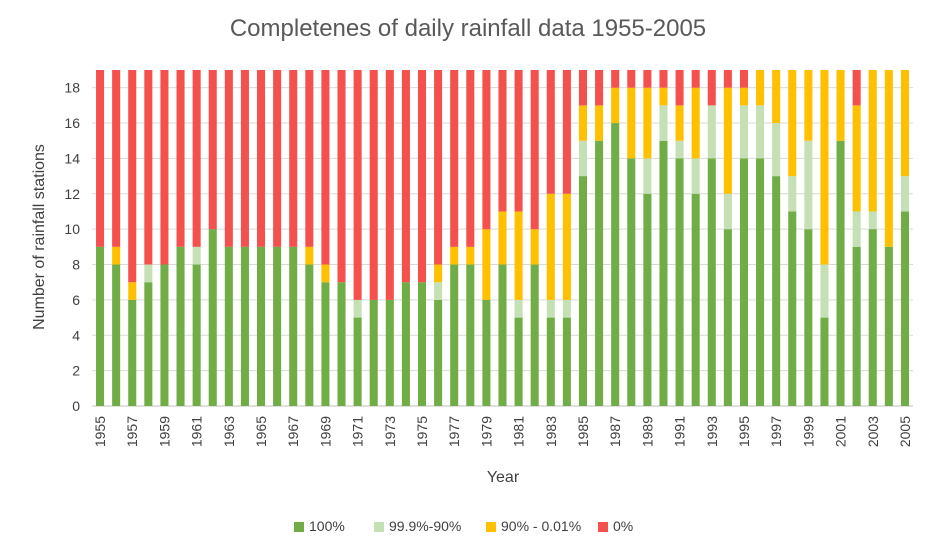 The image size is (929, 555). What do you see at coordinates (712, 431) in the screenshot?
I see `x-tick-label: 1993` at bounding box center [712, 431].